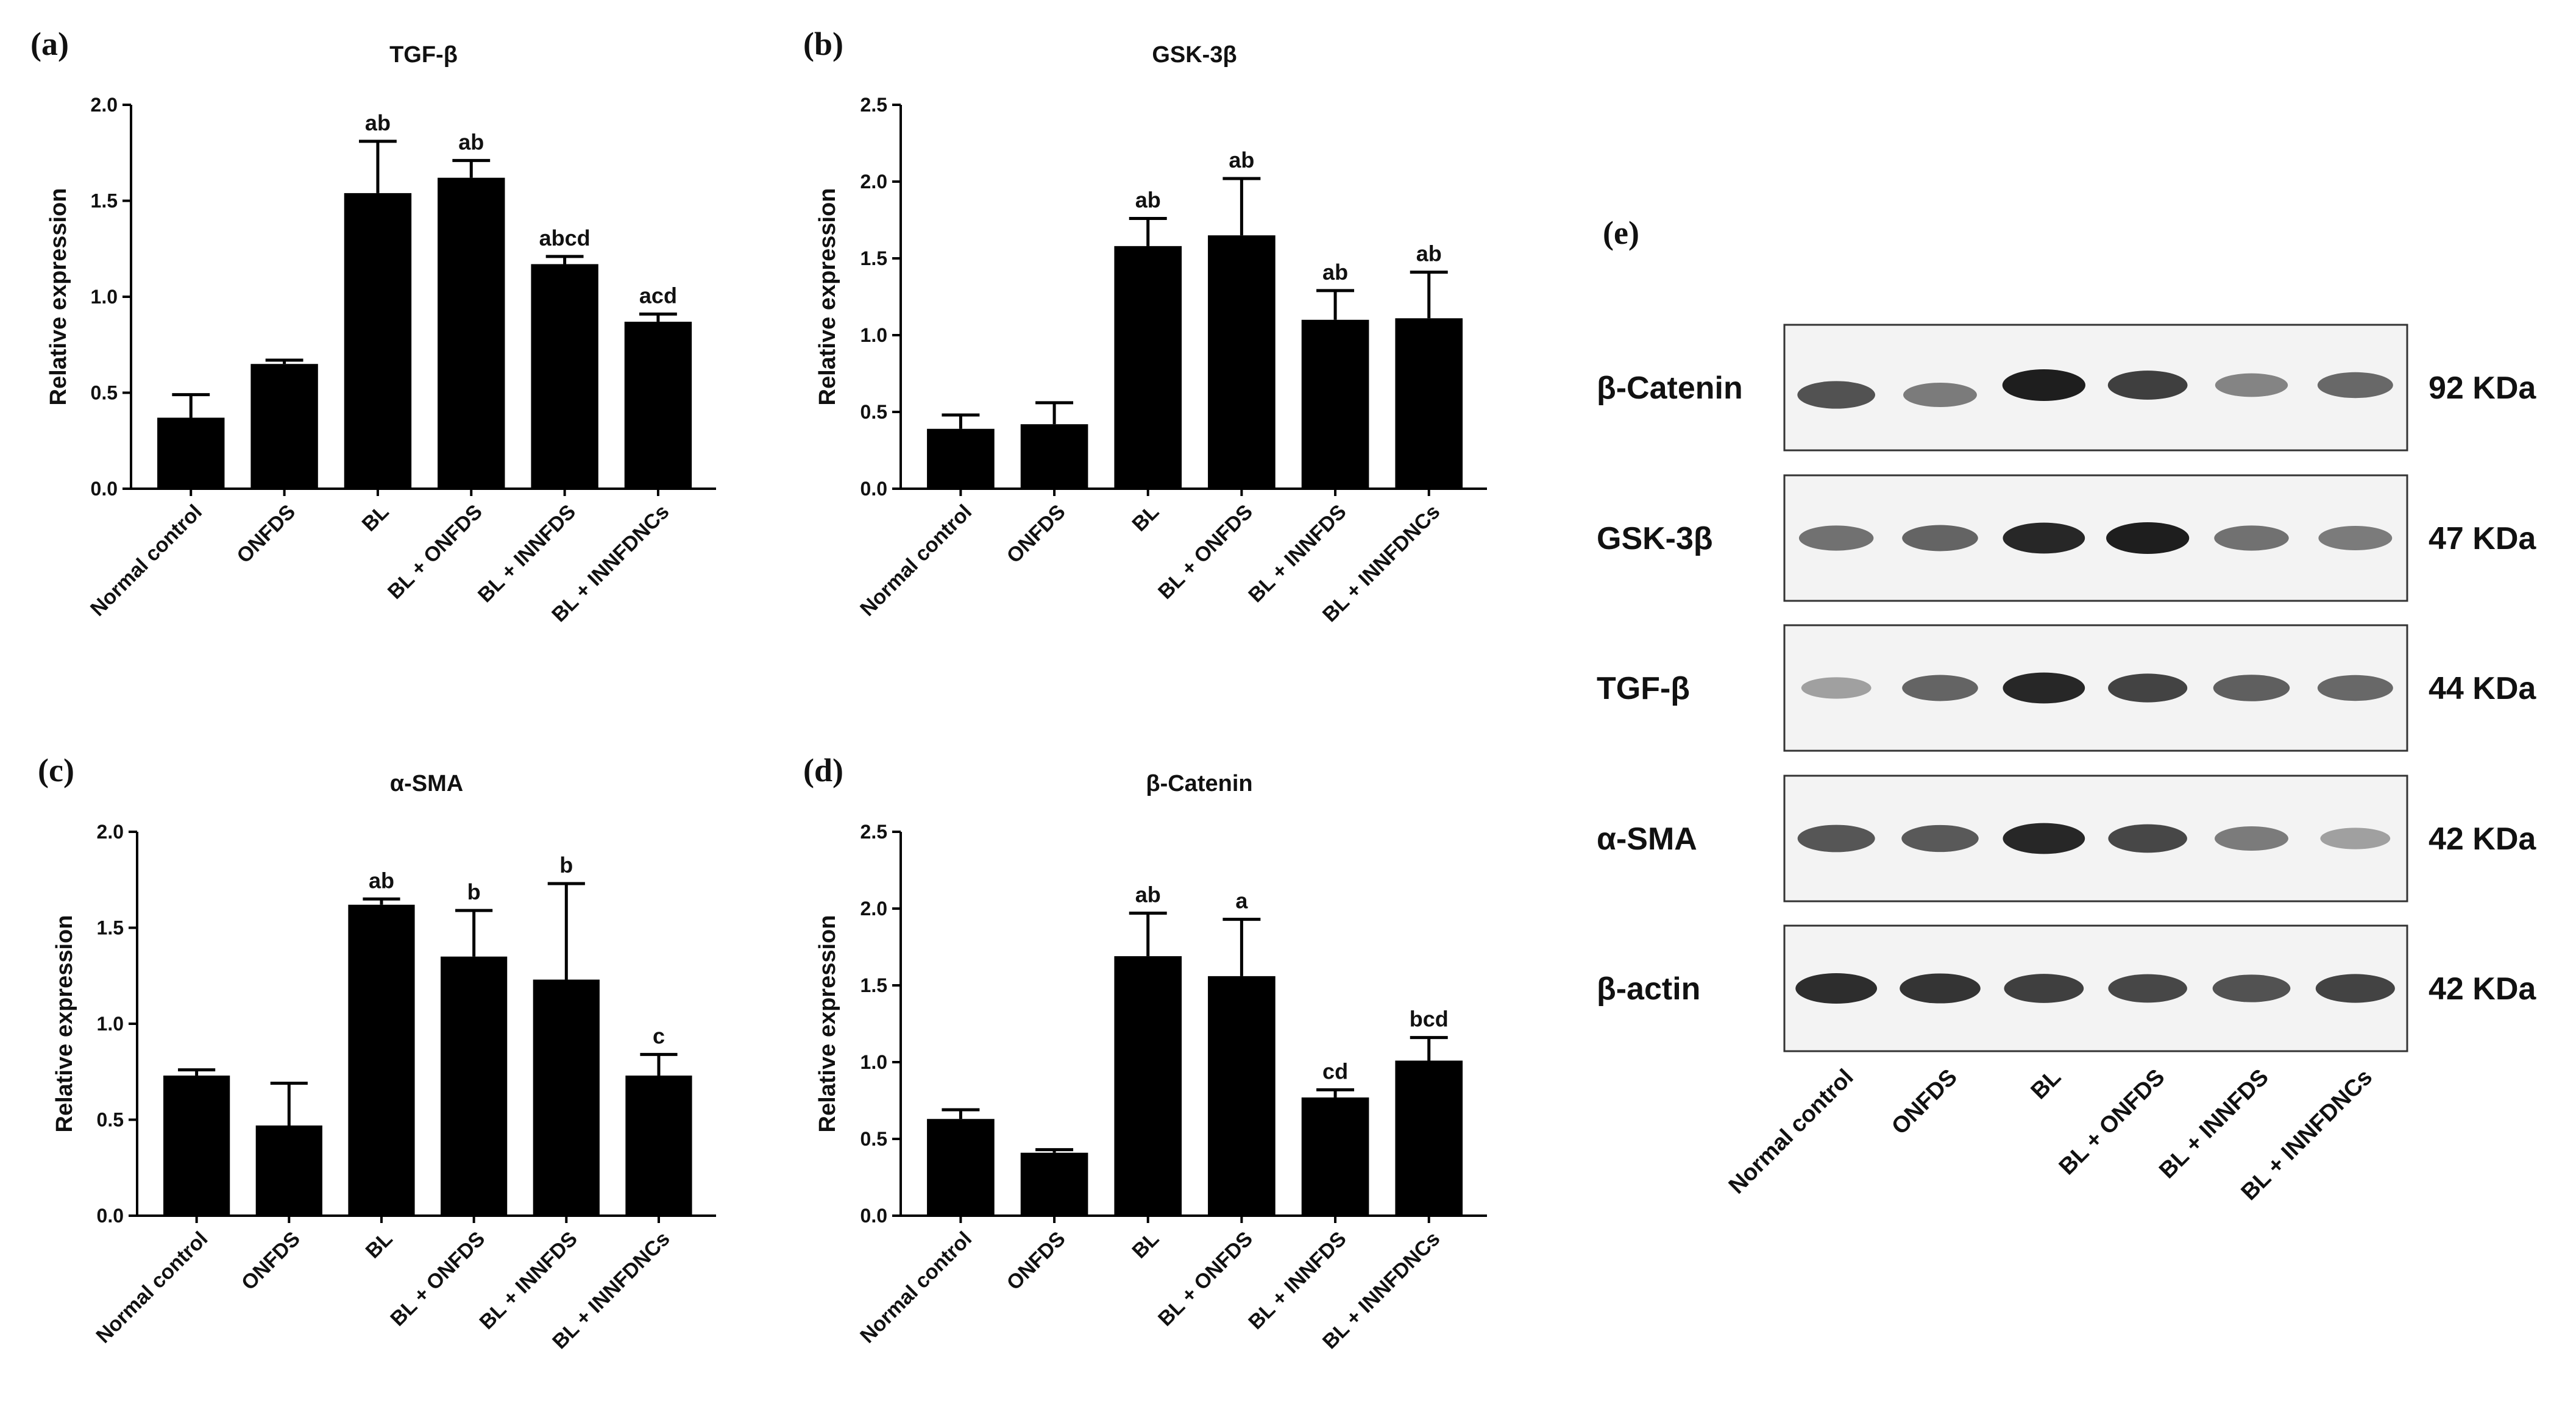  Describe the element at coordinates (2214, 1124) in the screenshot. I see `blot-lane-label: BL + INNFDS` at that location.